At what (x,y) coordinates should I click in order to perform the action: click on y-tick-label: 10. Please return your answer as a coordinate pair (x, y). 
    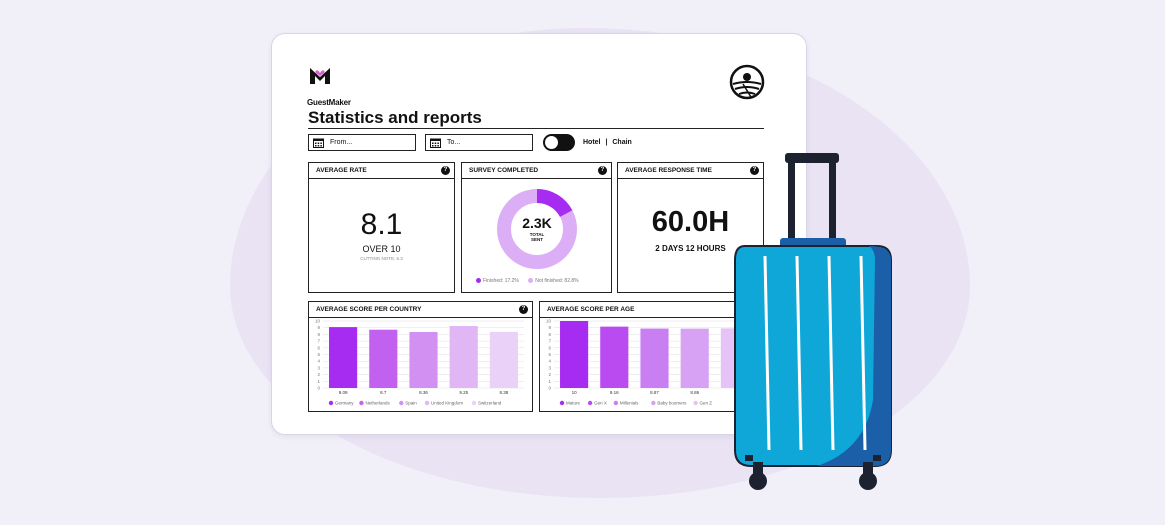
    Looking at the image, I should click on (549, 321).